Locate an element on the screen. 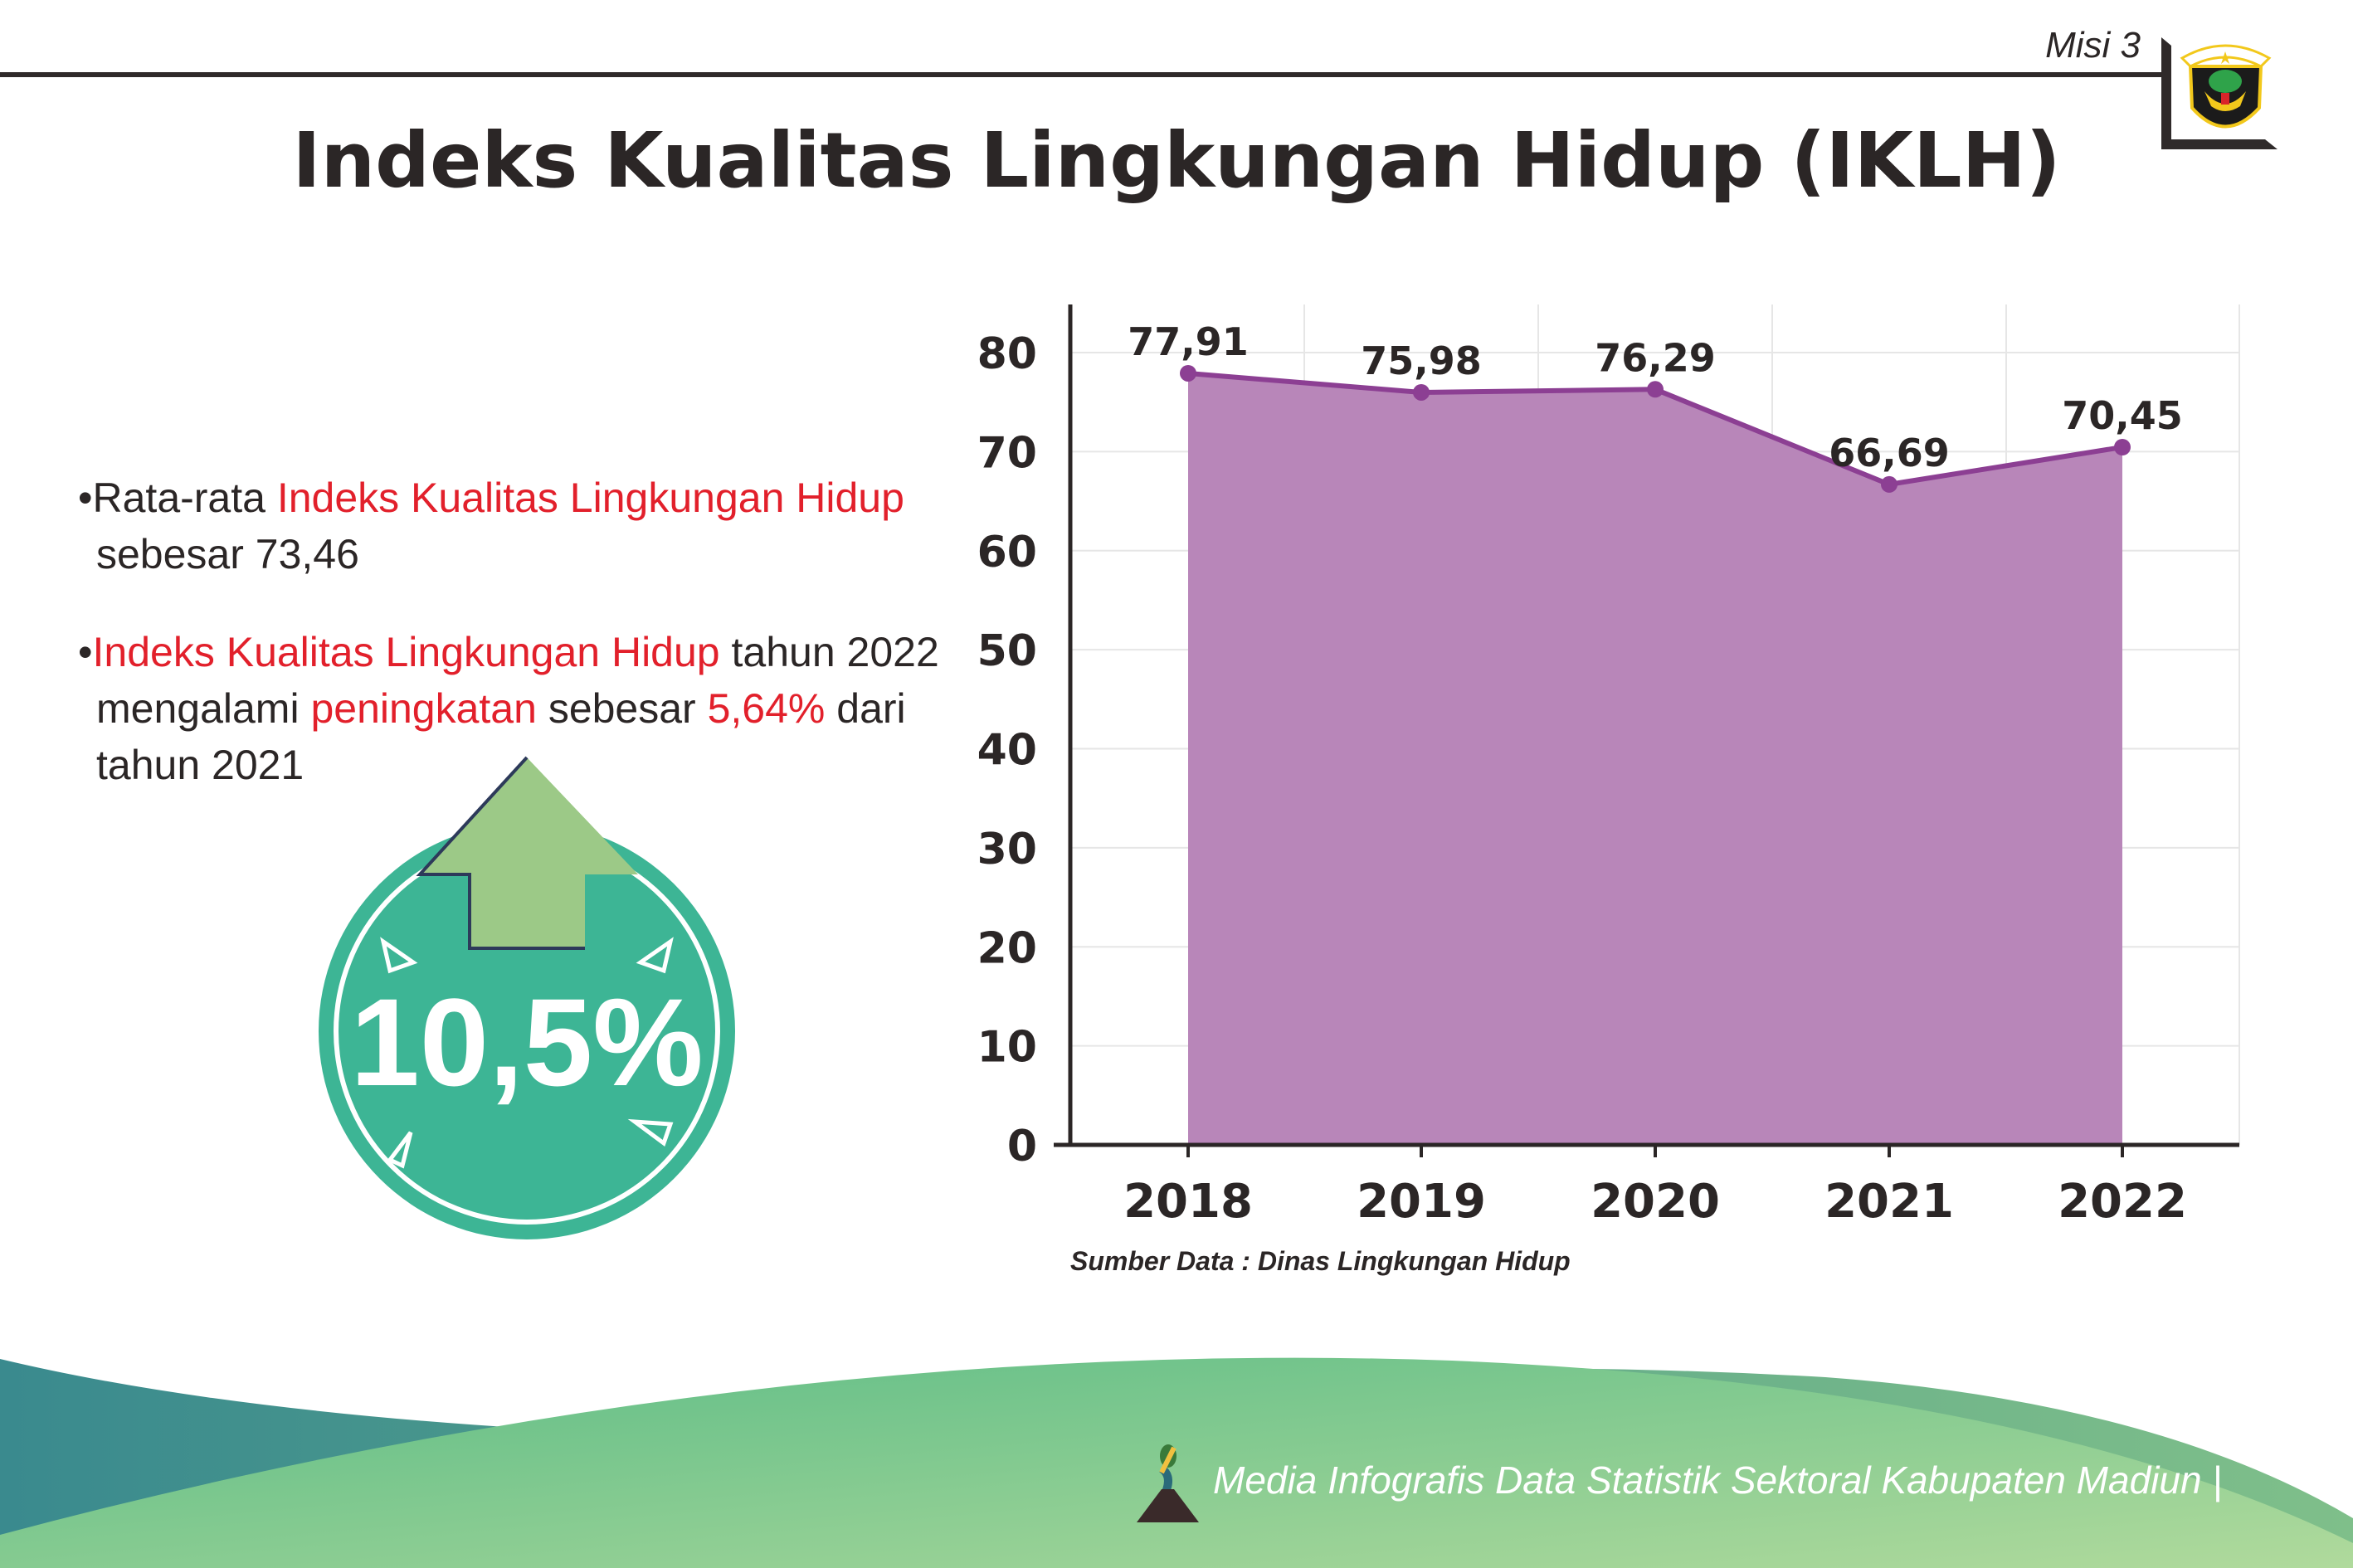  y-tick-label: 50 is located at coordinates (1007, 651).